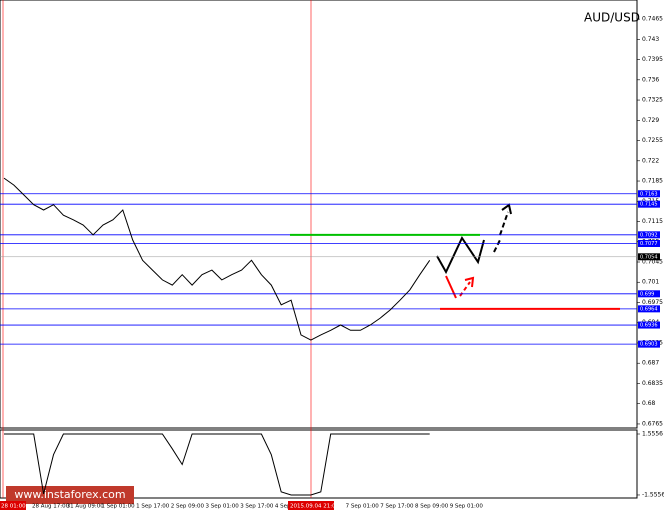 This screenshot has width=664, height=512. Describe the element at coordinates (650, 282) in the screenshot. I see `y-tick-label: 0.701` at that location.